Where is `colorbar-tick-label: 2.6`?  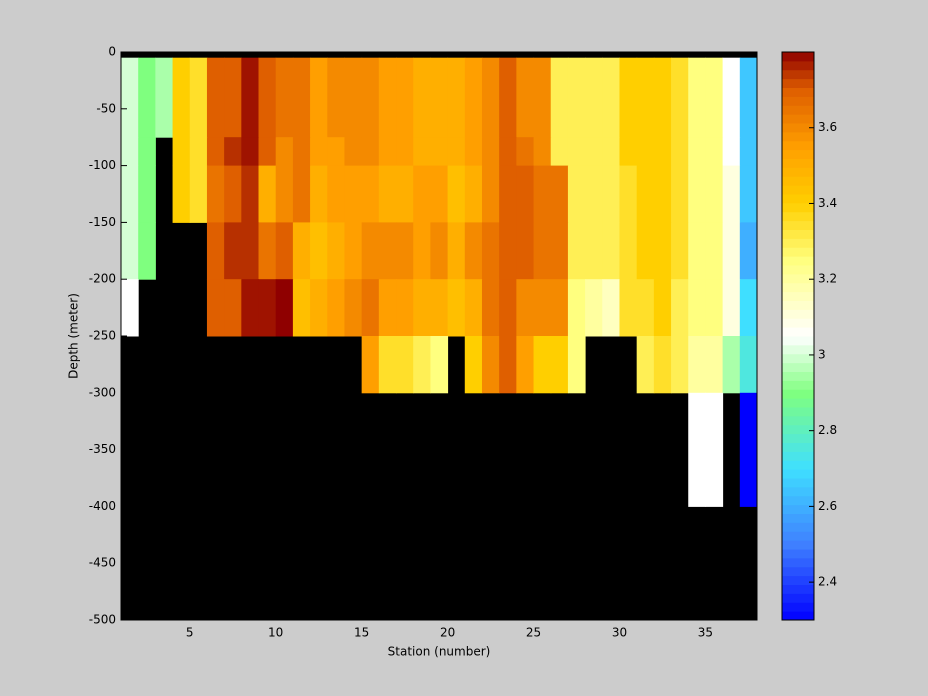 colorbar-tick-label: 2.6 is located at coordinates (827, 506).